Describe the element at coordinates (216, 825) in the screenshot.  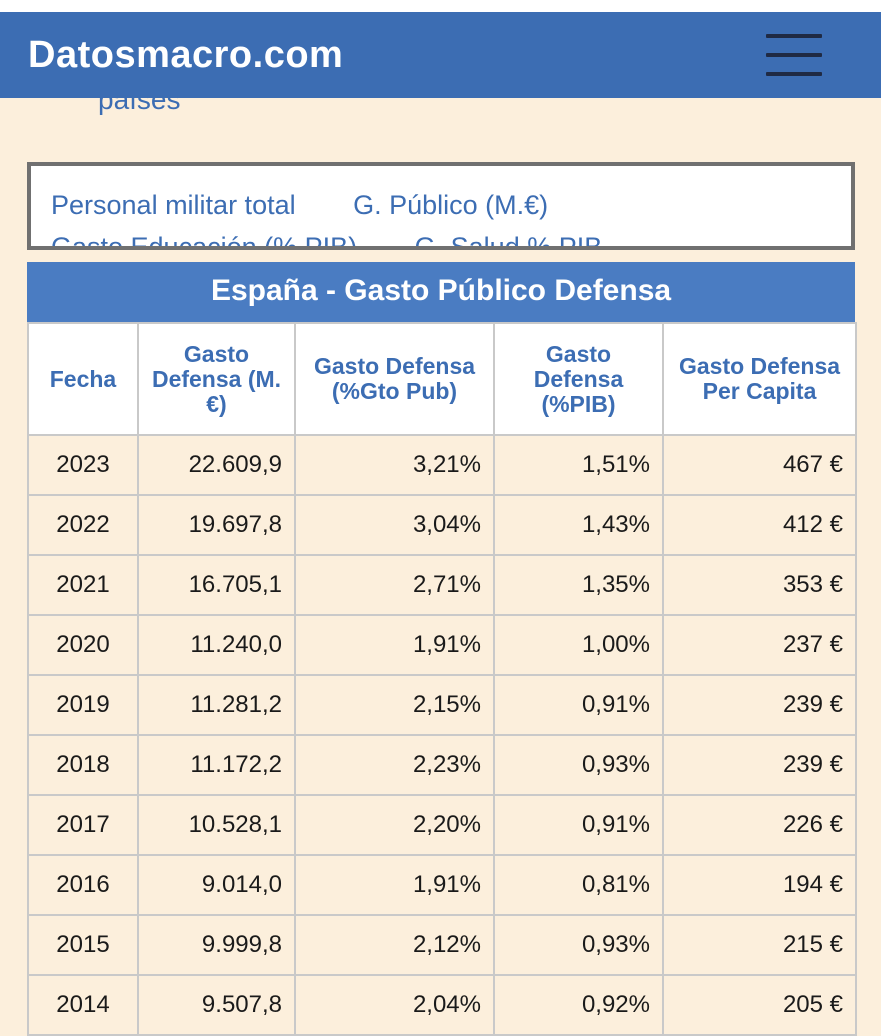
I see `cell-gasto-millones: 10.528,1` at that location.